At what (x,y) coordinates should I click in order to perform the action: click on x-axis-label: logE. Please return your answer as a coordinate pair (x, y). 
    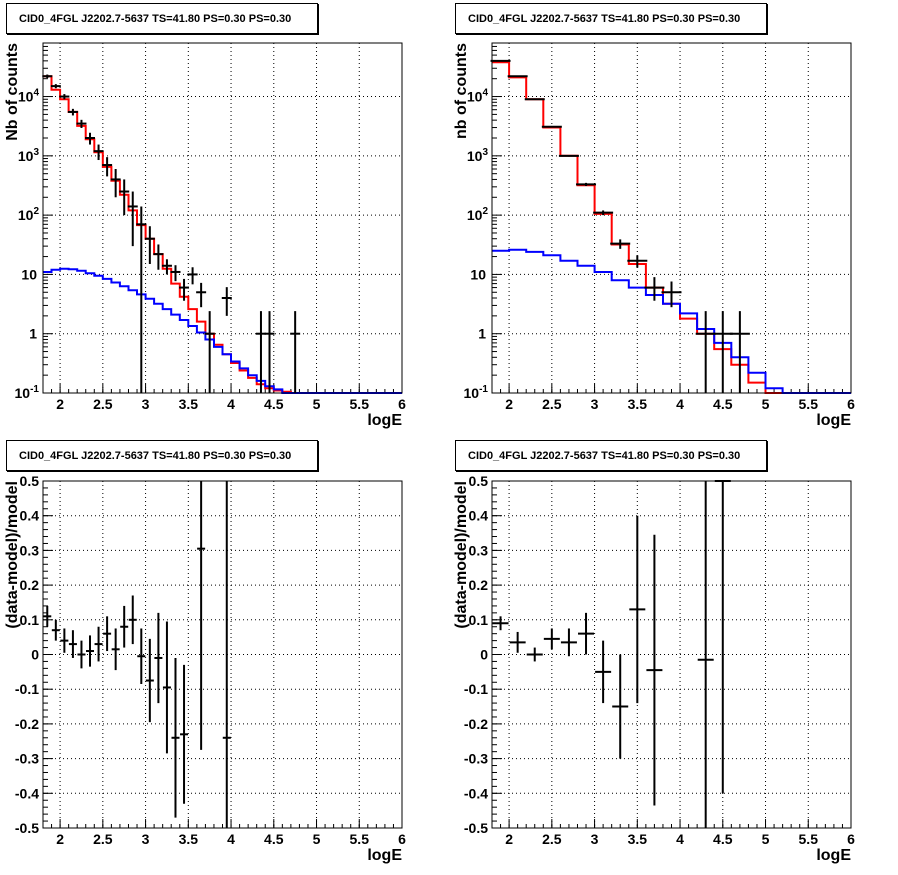
    Looking at the image, I should click on (833, 420).